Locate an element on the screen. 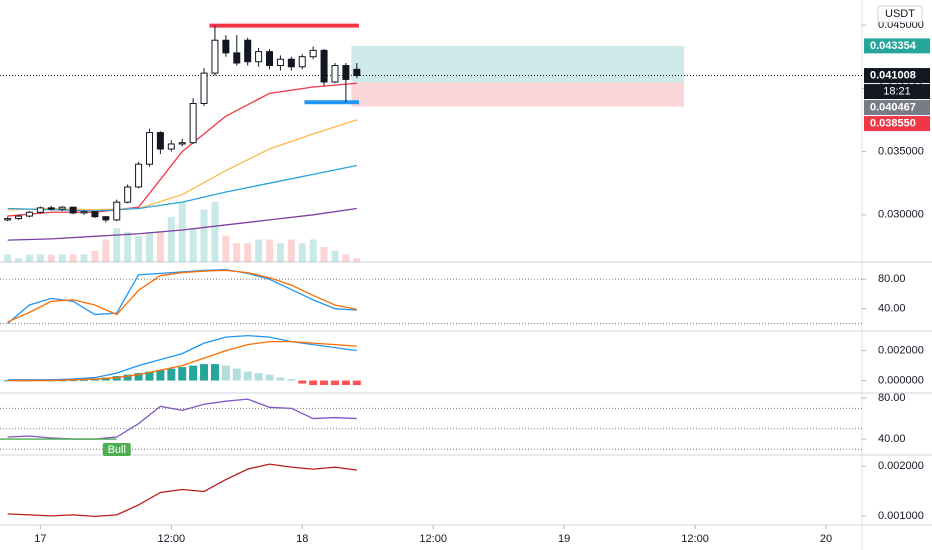 This screenshot has width=932, height=550. countdown: 18:21 is located at coordinates (897, 91).